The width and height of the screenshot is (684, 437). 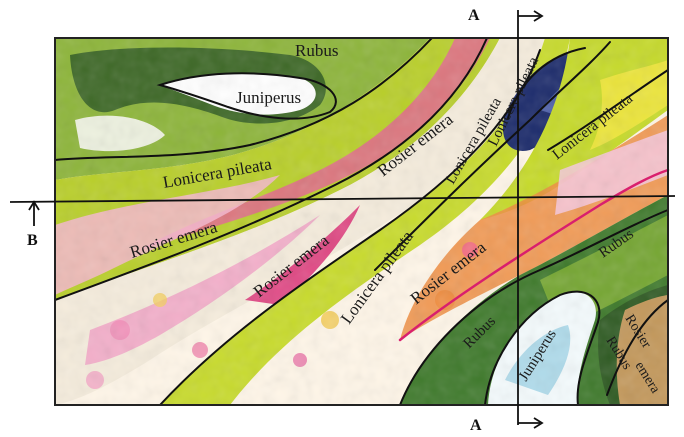 I want to click on label-rubus-top: Rubus, so click(x=316, y=50).